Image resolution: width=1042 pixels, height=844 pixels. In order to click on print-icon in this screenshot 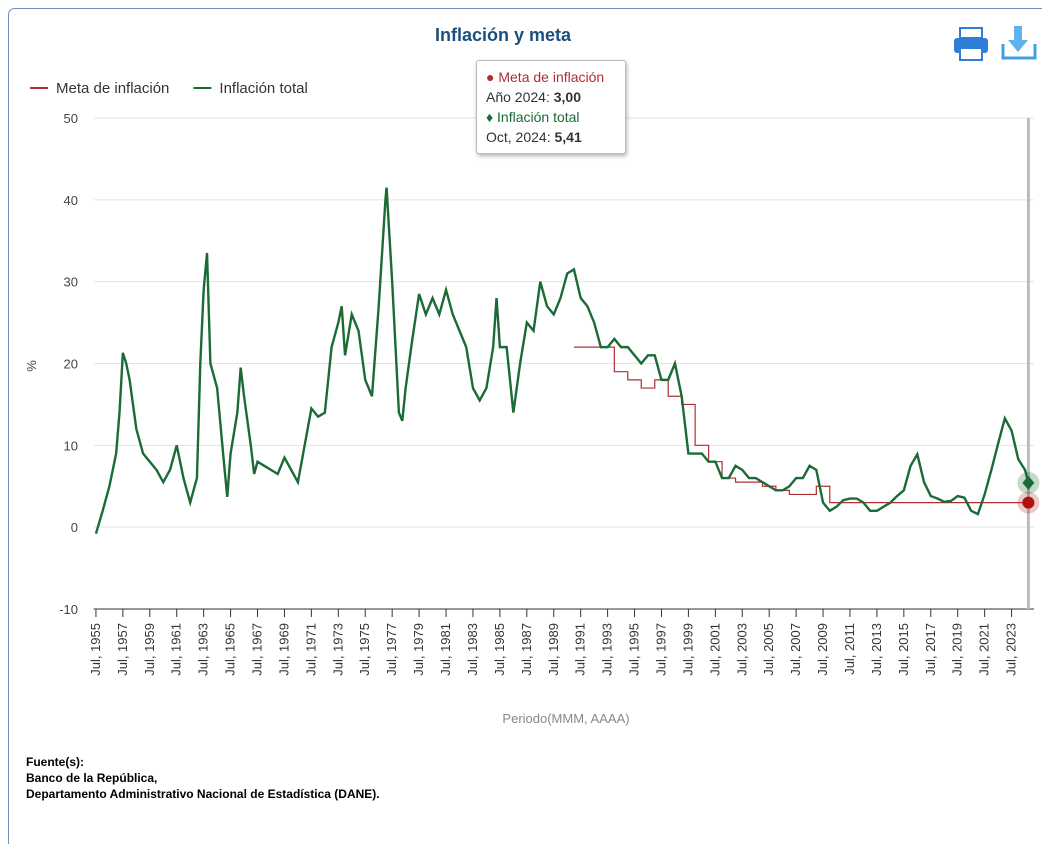, I will do `click(971, 44)`.